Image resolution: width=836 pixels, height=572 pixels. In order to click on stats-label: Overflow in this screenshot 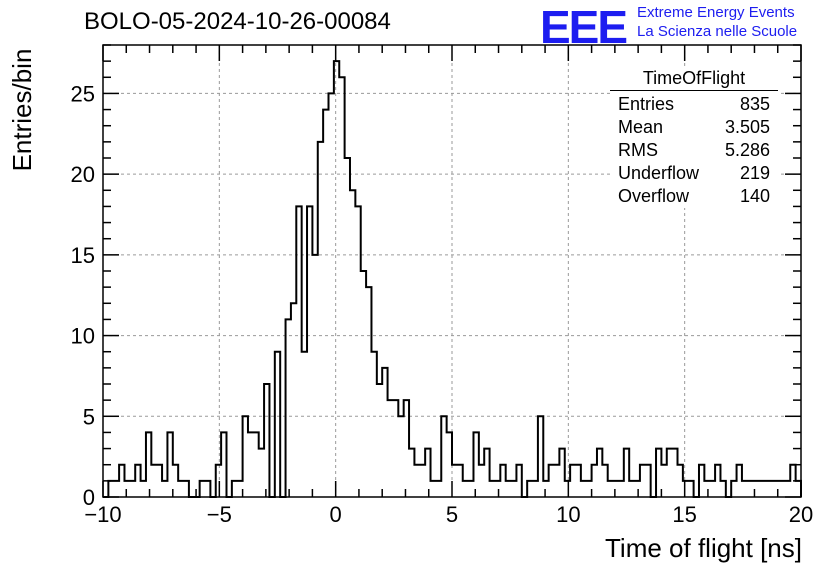, I will do `click(654, 196)`.